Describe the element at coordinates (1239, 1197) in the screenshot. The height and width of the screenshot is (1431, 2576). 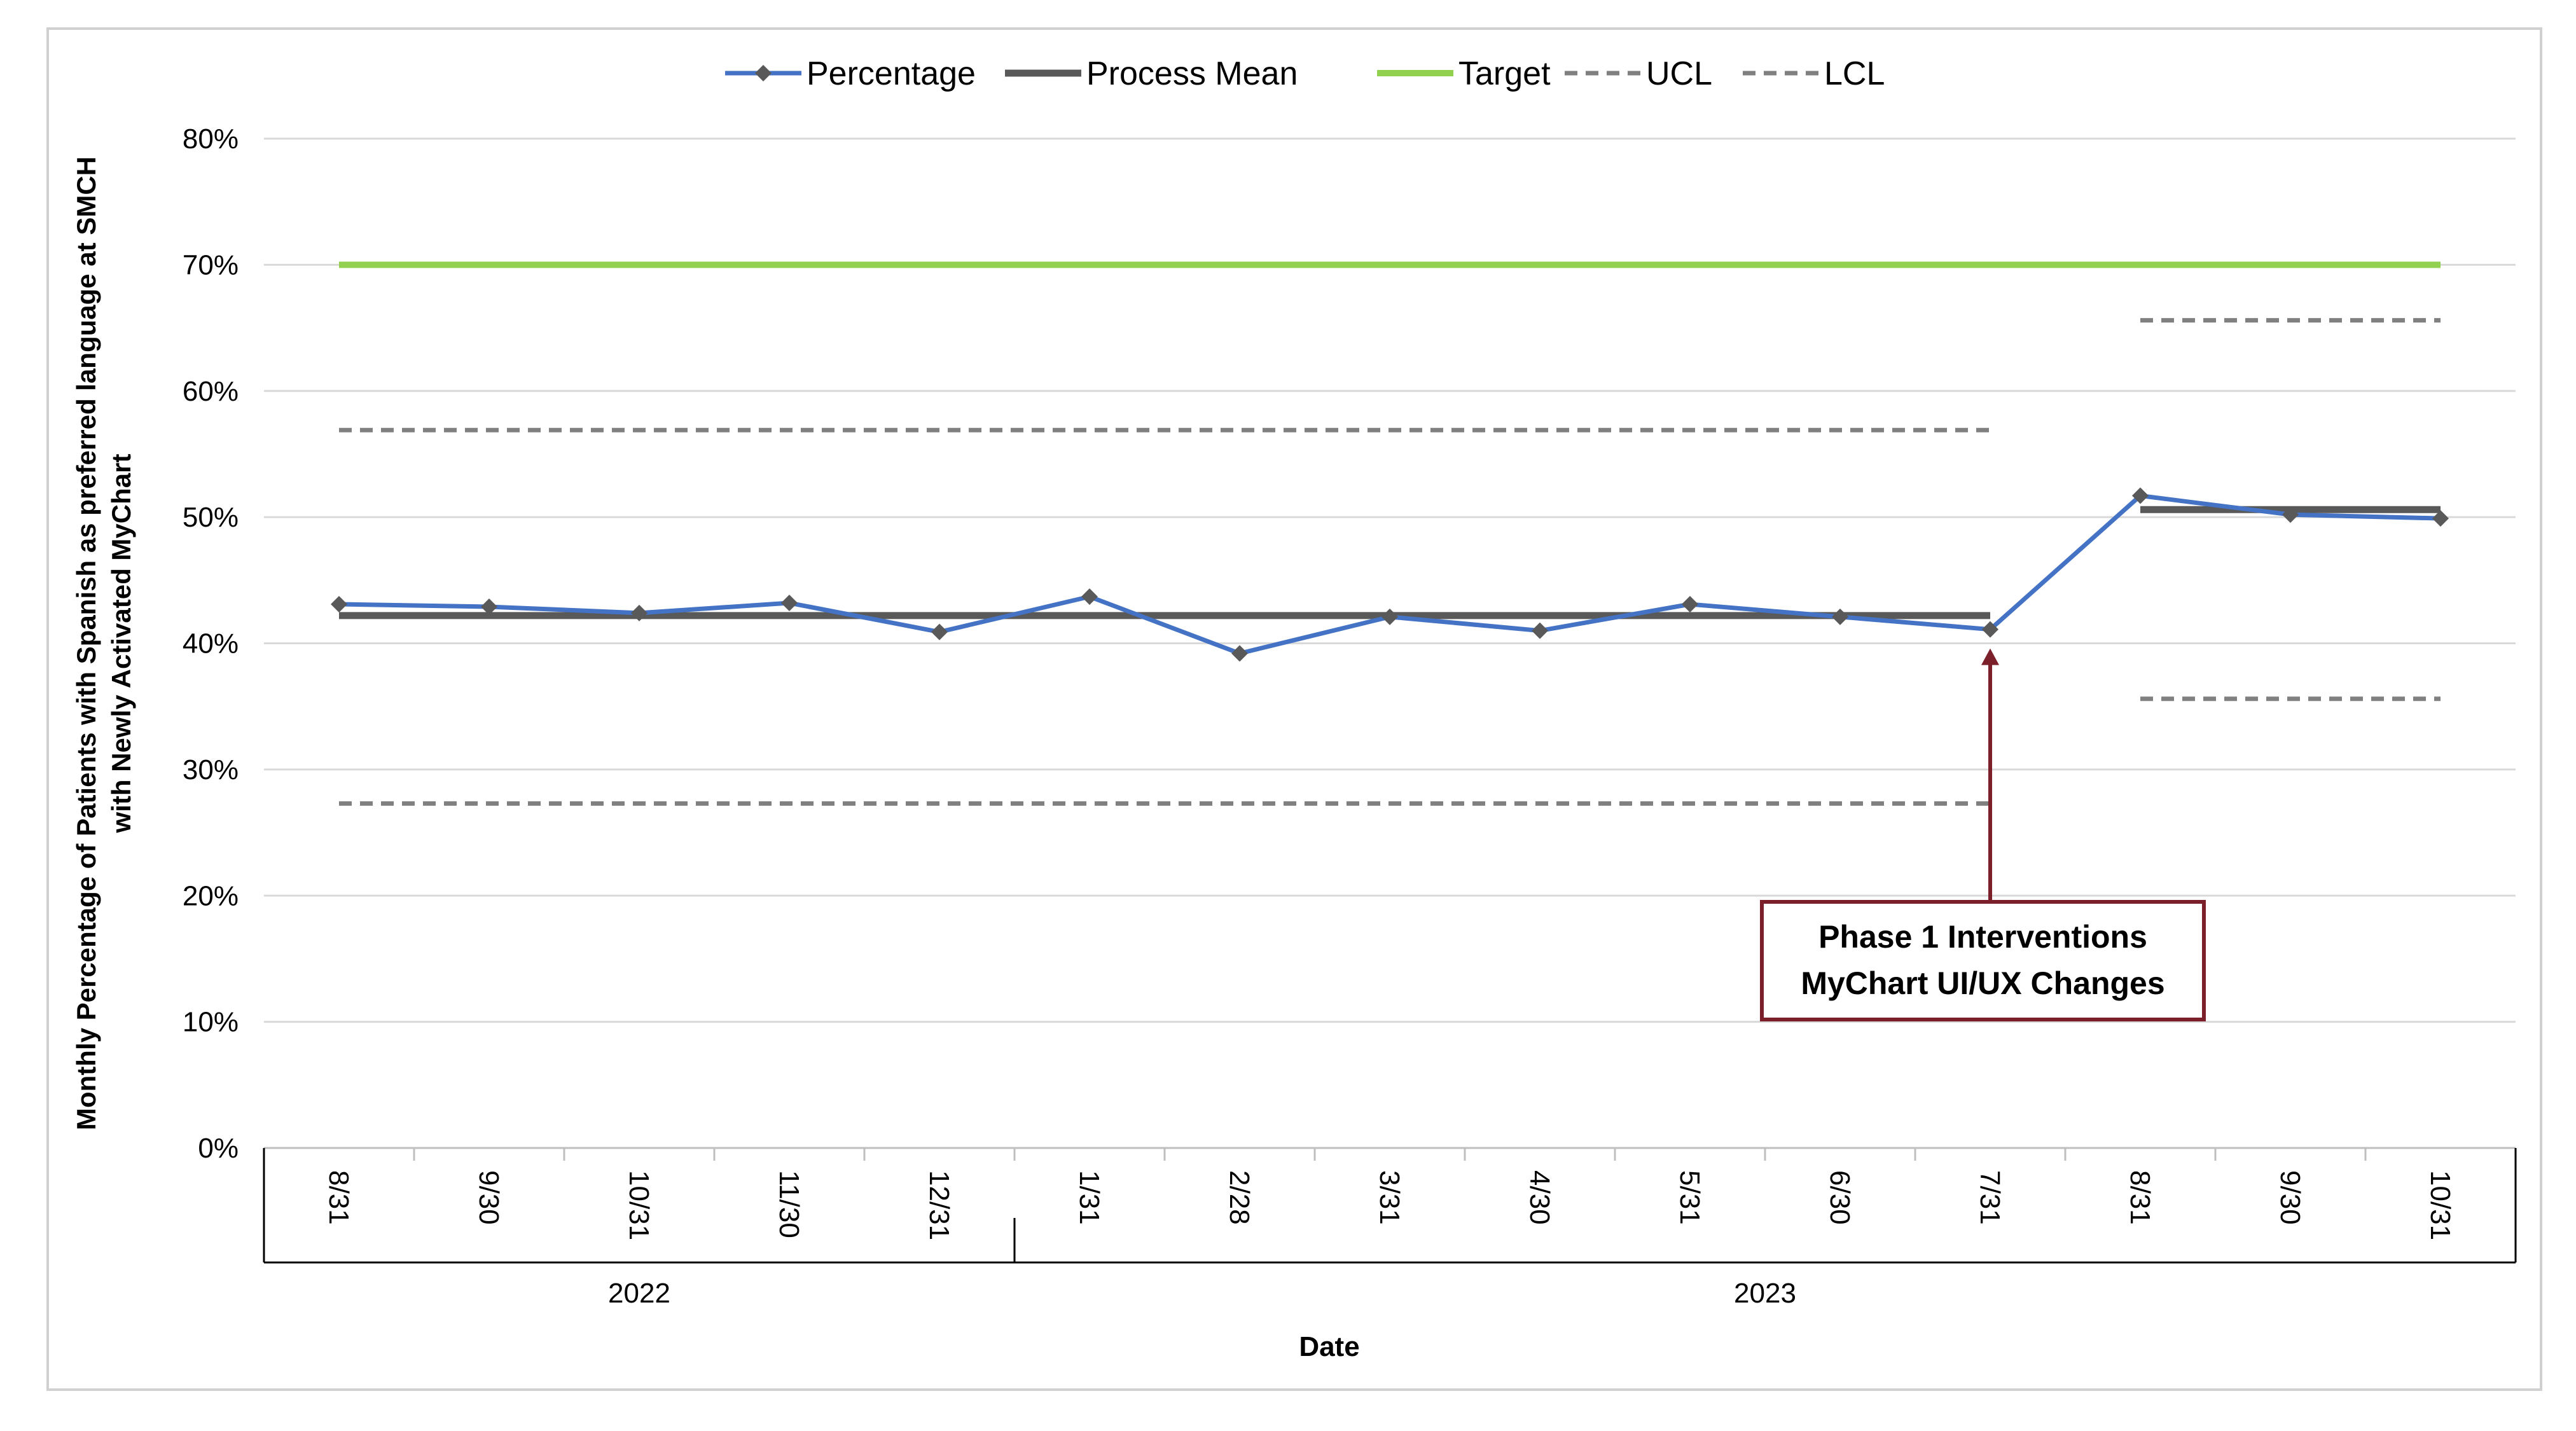
I see `x-tick-label: 2/28` at that location.